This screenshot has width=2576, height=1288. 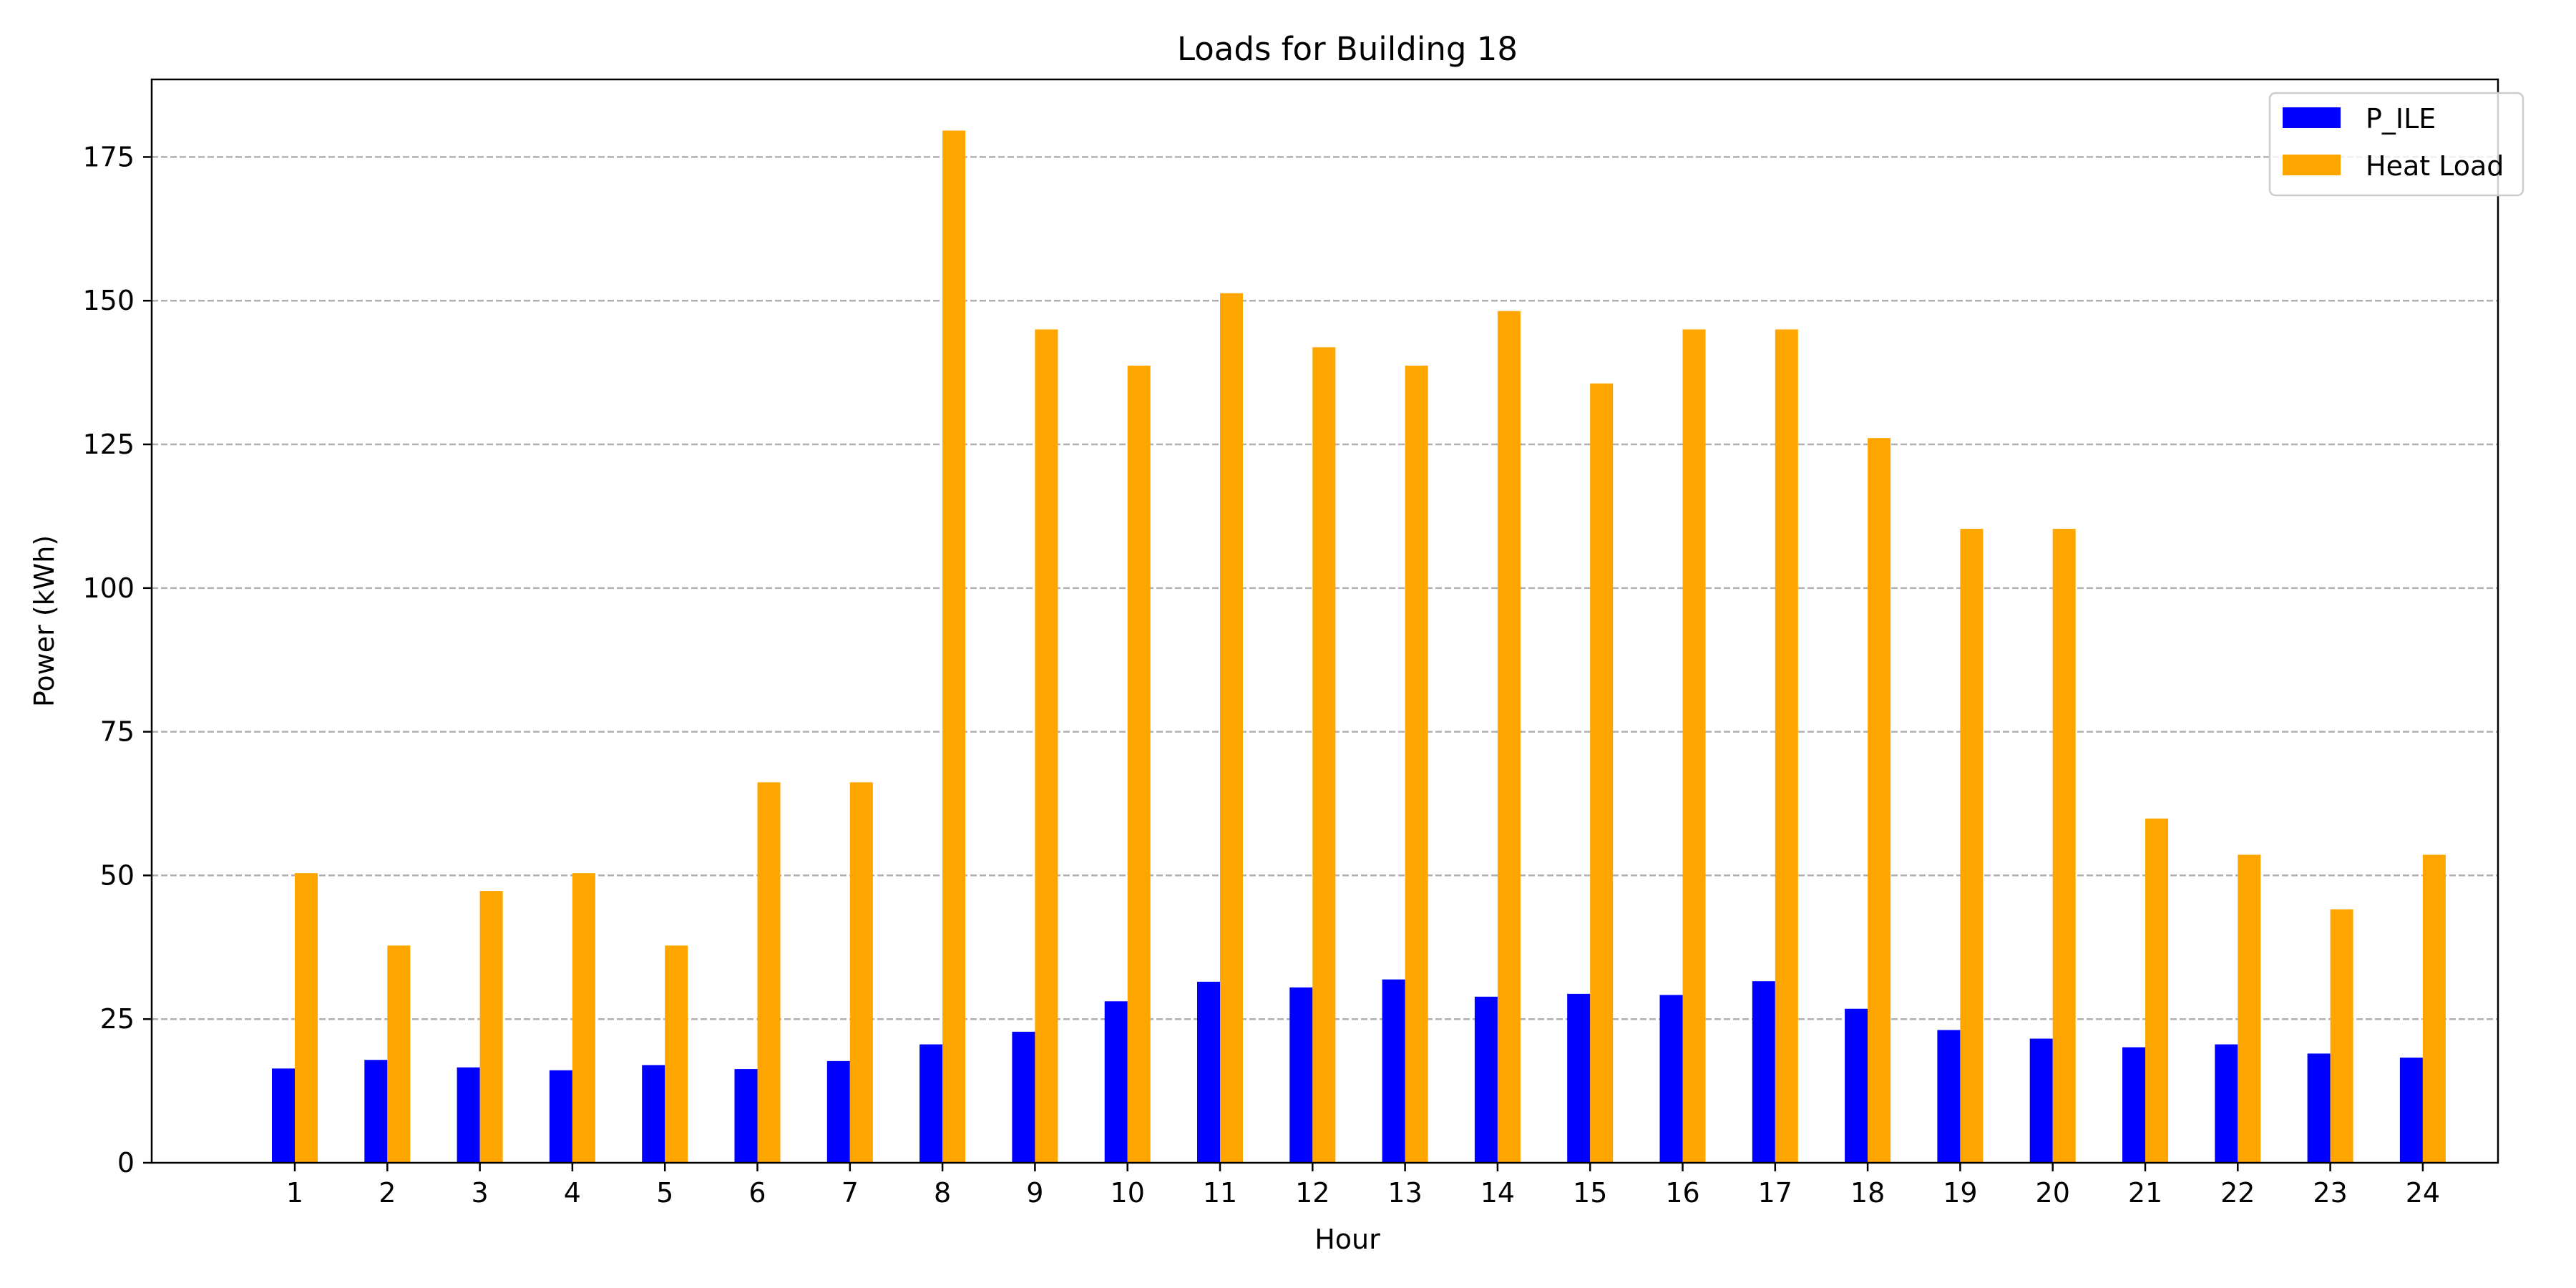 I want to click on x-axis: 1 2 3 4 5 6 7 8 9 10 11 12 13 14 15 16 17 18 19 20 21 22 23 24, so click(x=1363, y=1186).